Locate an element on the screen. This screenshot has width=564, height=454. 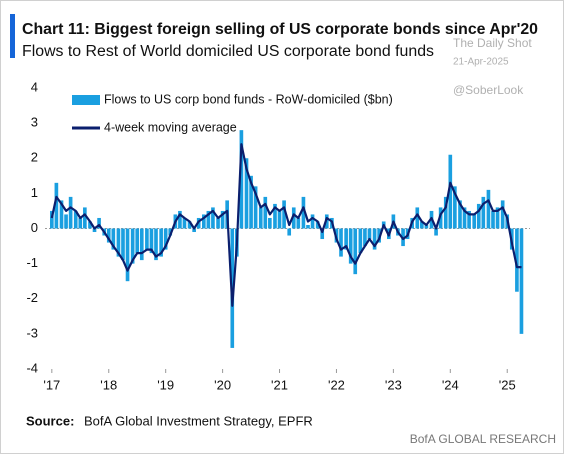
y-tick-label: -1 is located at coordinates (32, 262).